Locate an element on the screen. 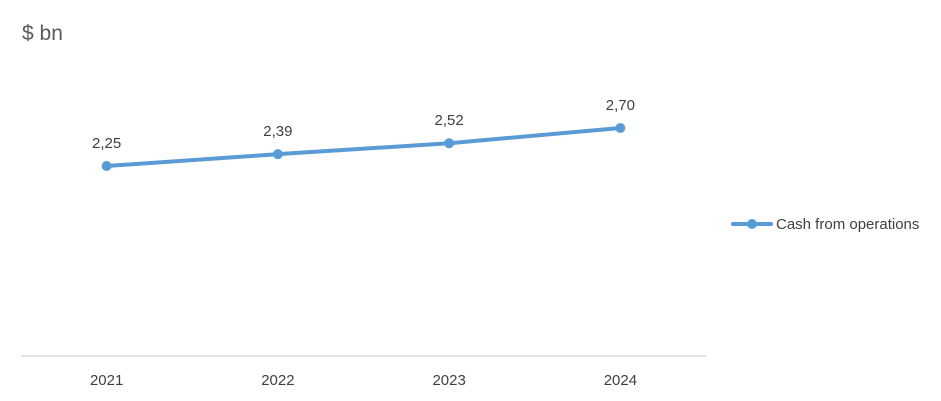 Image resolution: width=941 pixels, height=401 pixels. series-line-cash-from-operations is located at coordinates (363, 147).